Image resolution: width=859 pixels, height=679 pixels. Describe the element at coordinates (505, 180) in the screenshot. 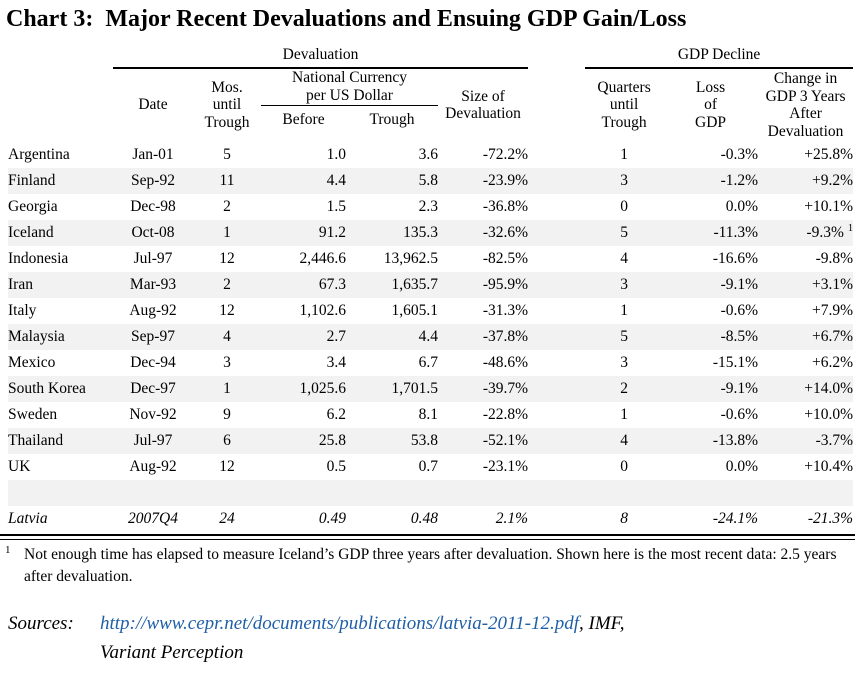

I see `cell-size: -23.9%` at that location.